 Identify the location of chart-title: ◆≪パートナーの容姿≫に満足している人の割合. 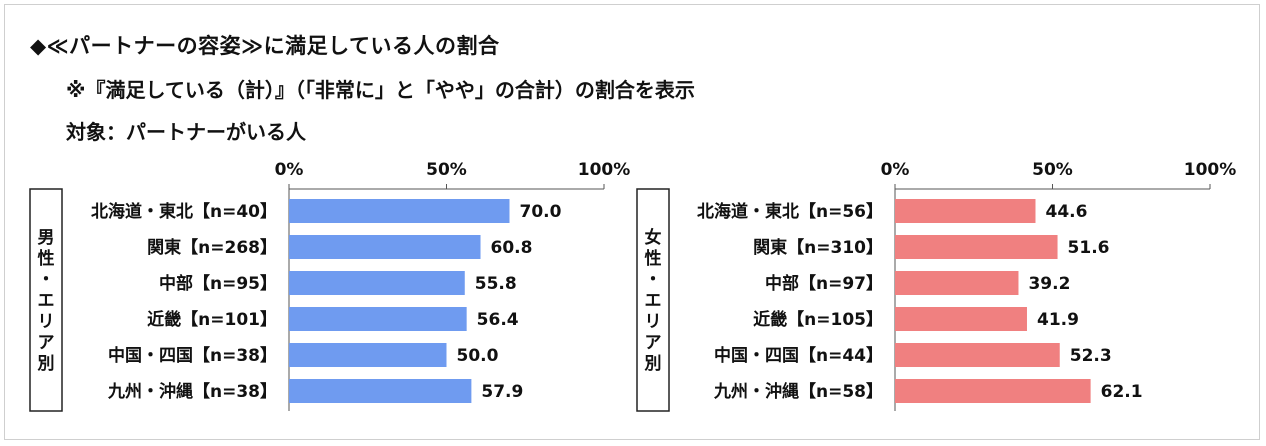
(265, 46).